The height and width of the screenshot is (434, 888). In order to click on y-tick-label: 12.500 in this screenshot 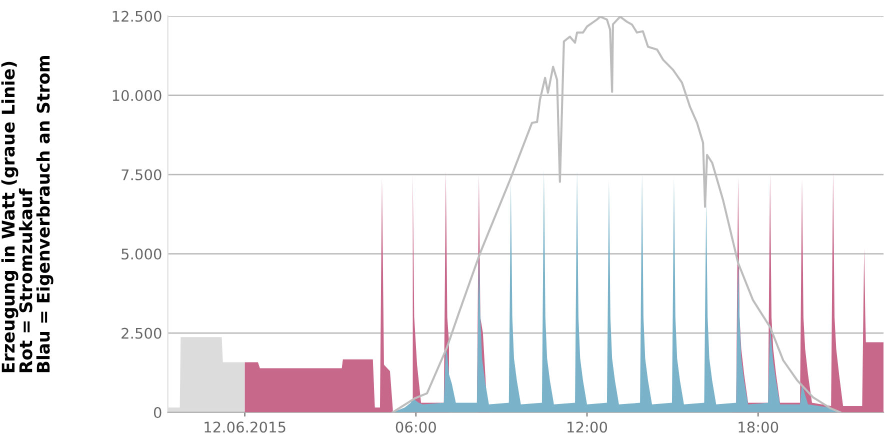, I will do `click(137, 16)`.